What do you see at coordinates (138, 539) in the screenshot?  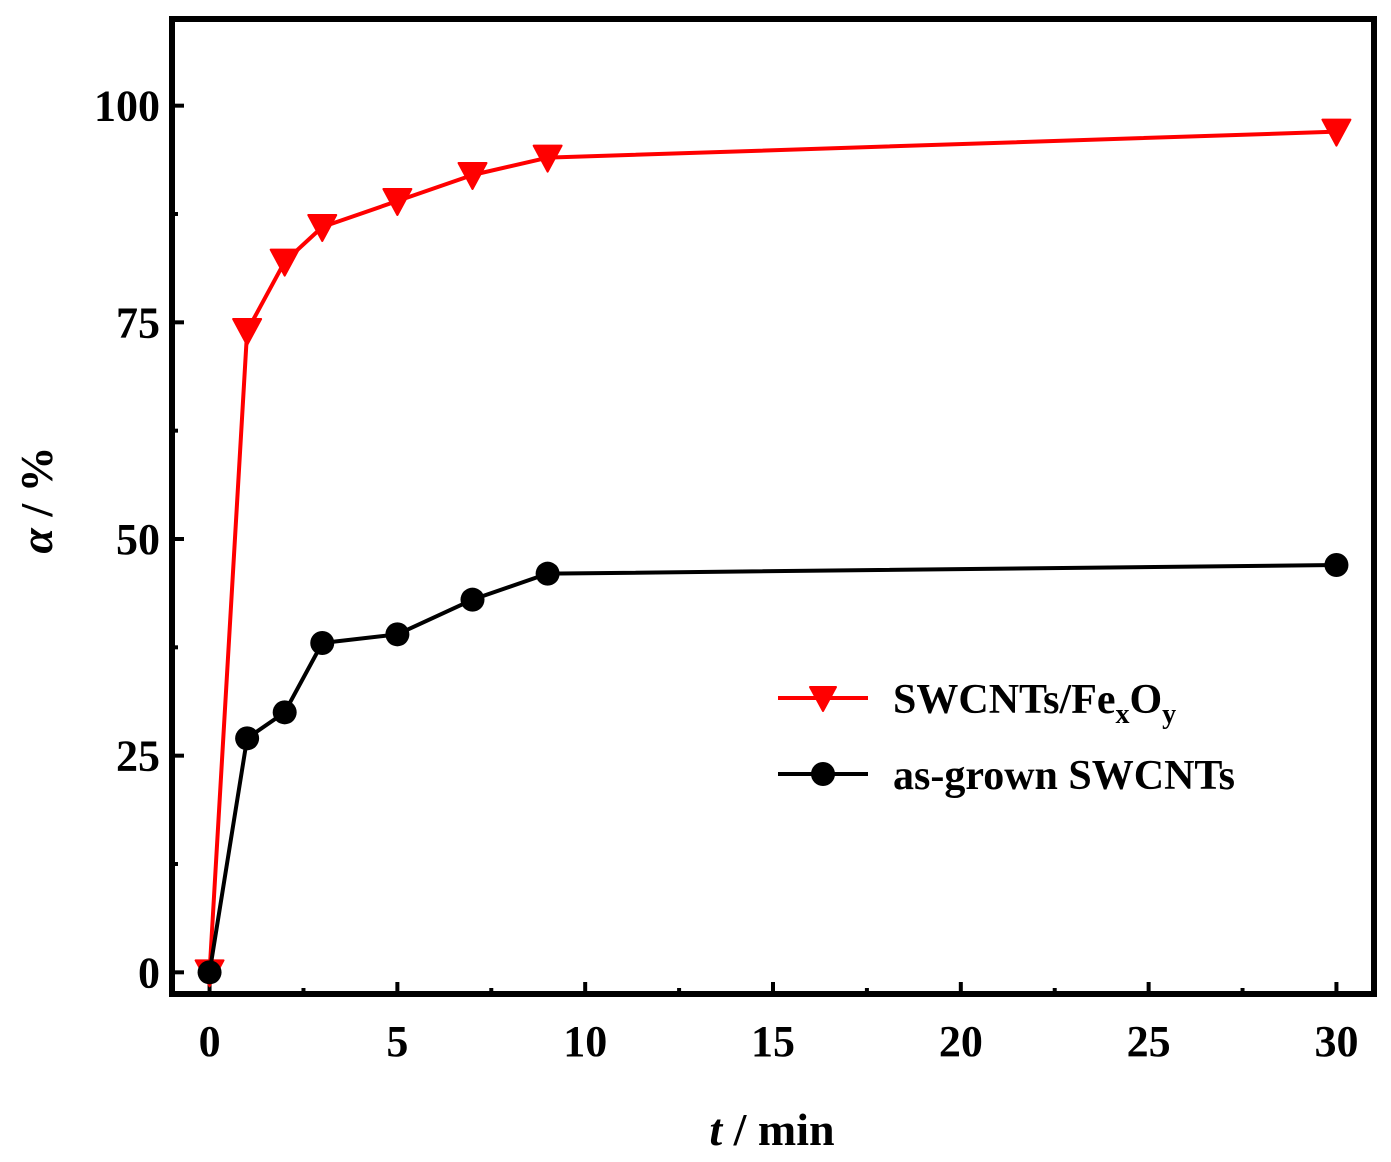 I see `y-tick-label: 50` at bounding box center [138, 539].